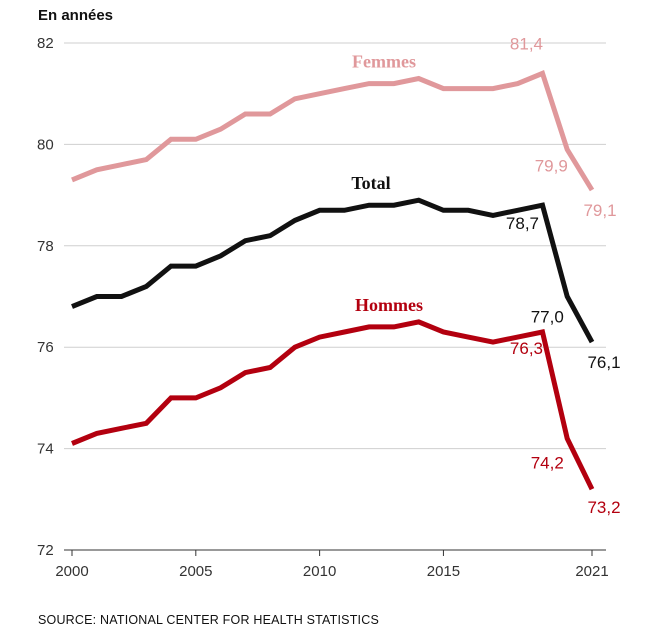 This screenshot has width=648, height=639. What do you see at coordinates (443, 571) in the screenshot?
I see `x-tick-2015: 2015` at bounding box center [443, 571].